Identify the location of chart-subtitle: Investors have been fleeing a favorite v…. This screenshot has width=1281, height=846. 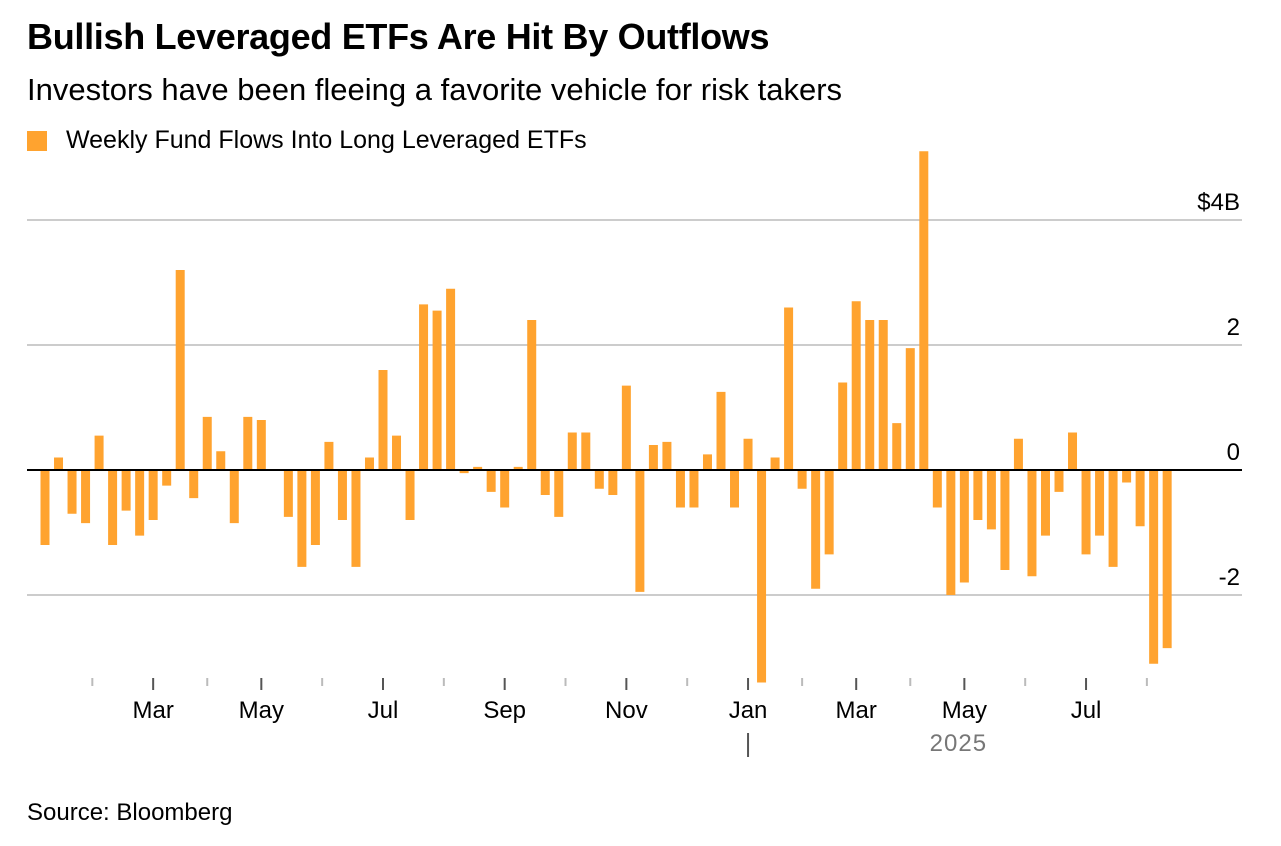
(435, 89).